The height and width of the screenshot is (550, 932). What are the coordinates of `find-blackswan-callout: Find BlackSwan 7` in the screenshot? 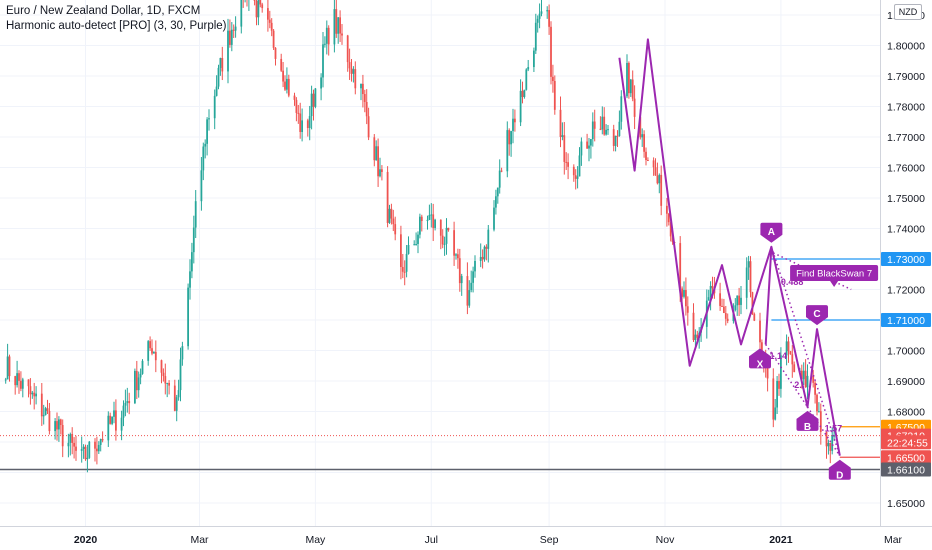 It's located at (834, 276).